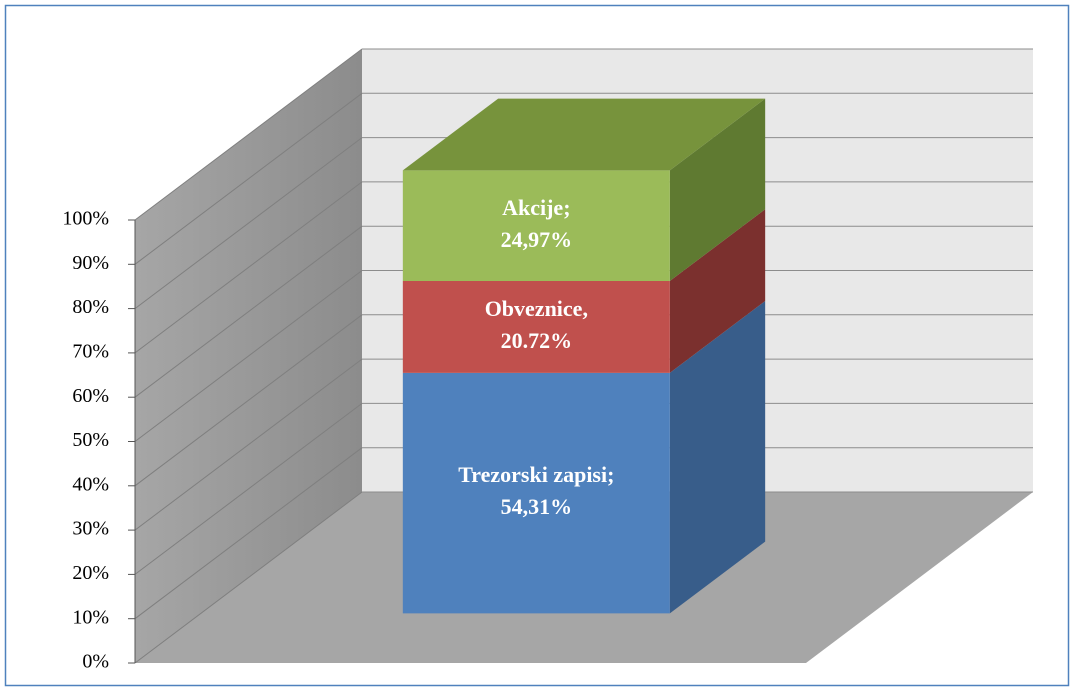  I want to click on y-tick-label: 60%, so click(90, 396).